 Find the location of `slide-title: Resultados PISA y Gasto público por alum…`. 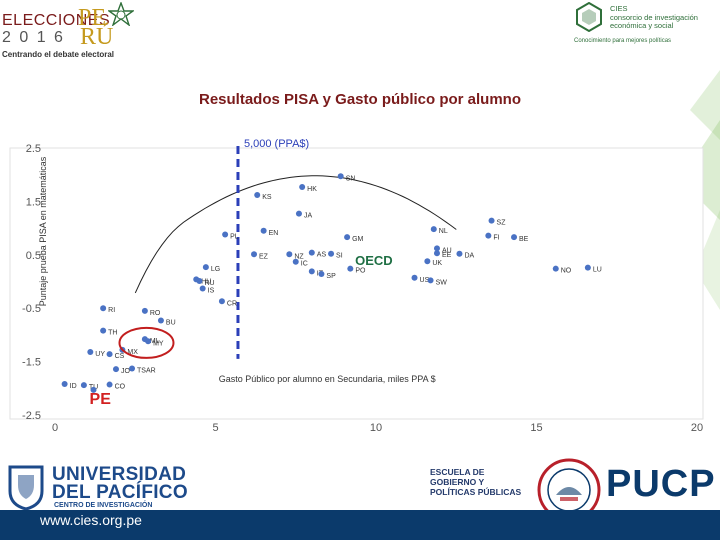

slide-title: Resultados PISA y Gasto público por alum… is located at coordinates (360, 99).